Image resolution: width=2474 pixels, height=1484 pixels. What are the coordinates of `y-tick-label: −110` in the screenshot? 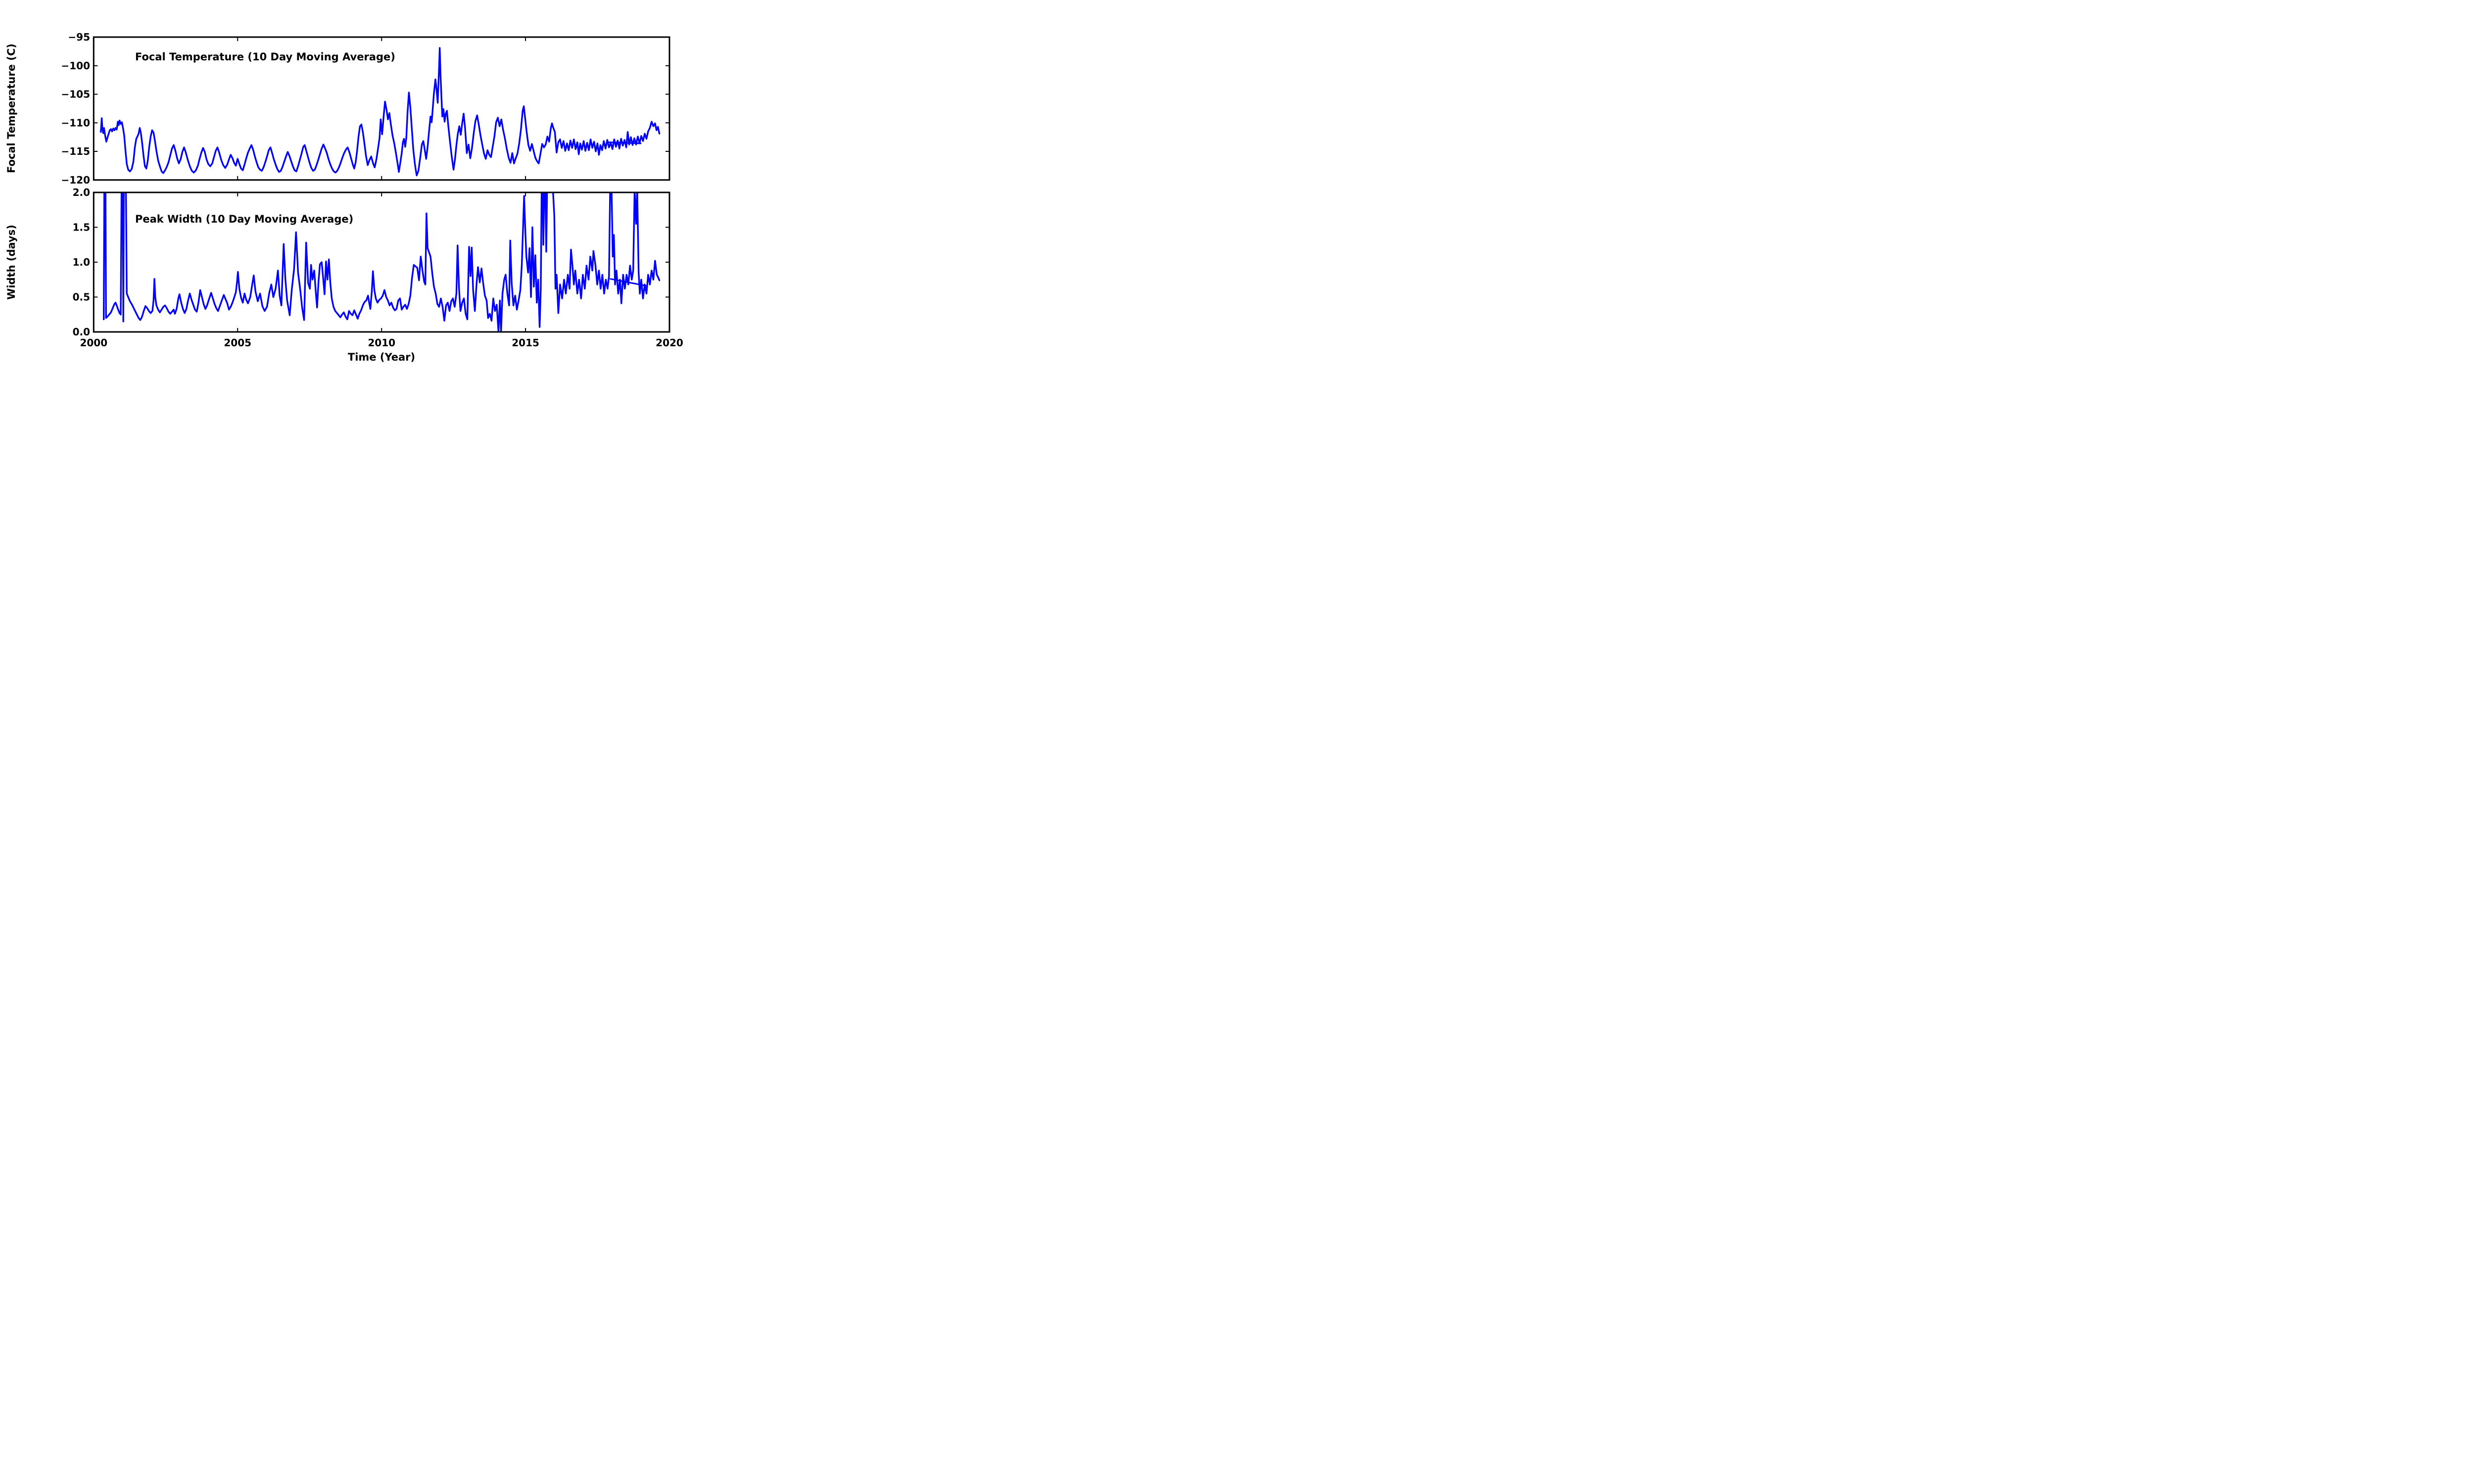 It's located at (76, 123).